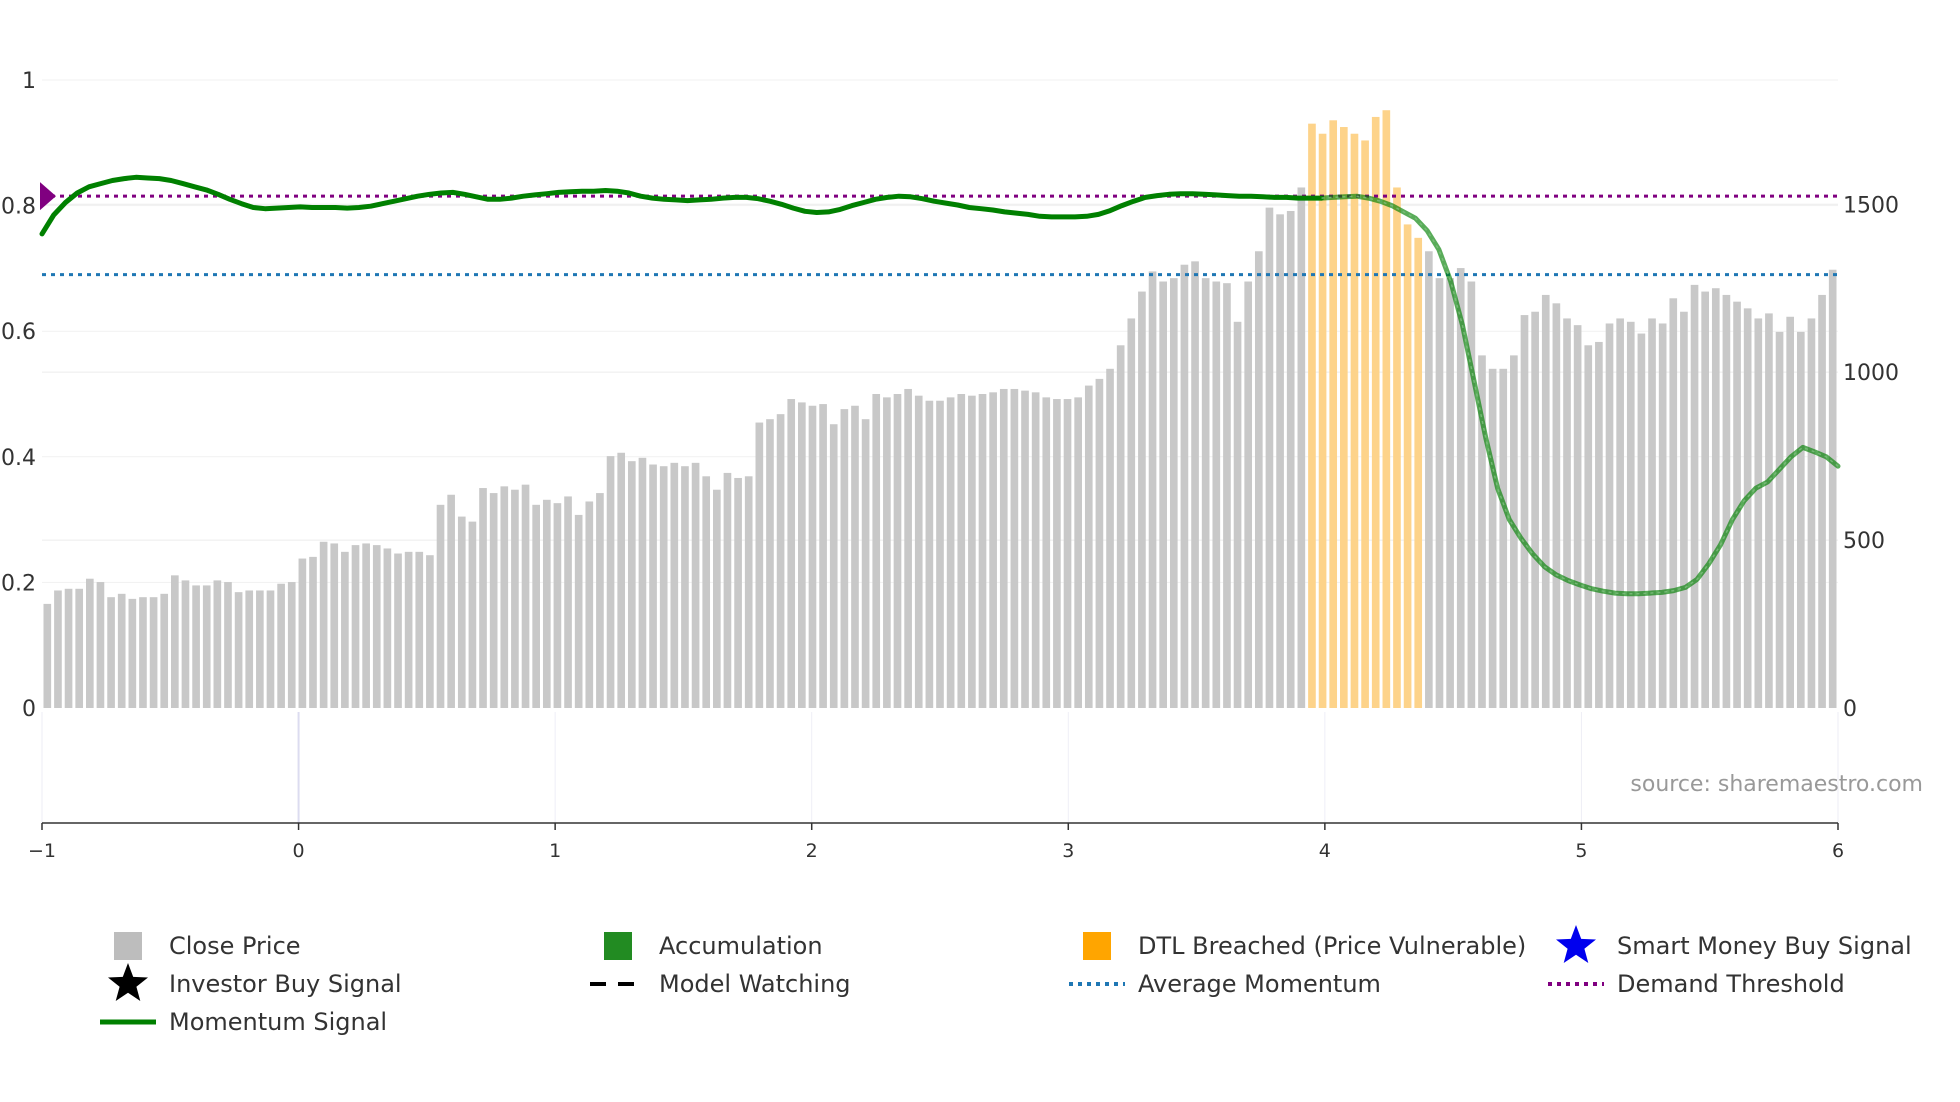 Image resolution: width=1960 pixels, height=1102 pixels. What do you see at coordinates (755, 984) in the screenshot?
I see `legend-label: Model Watching` at bounding box center [755, 984].